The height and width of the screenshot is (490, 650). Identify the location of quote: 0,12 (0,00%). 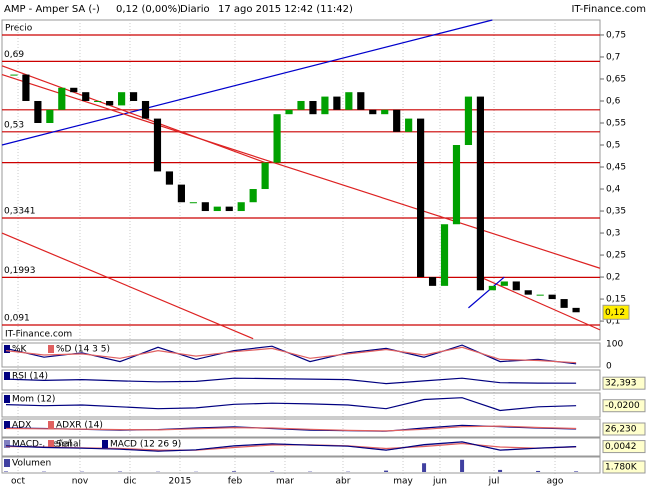
(148, 9).